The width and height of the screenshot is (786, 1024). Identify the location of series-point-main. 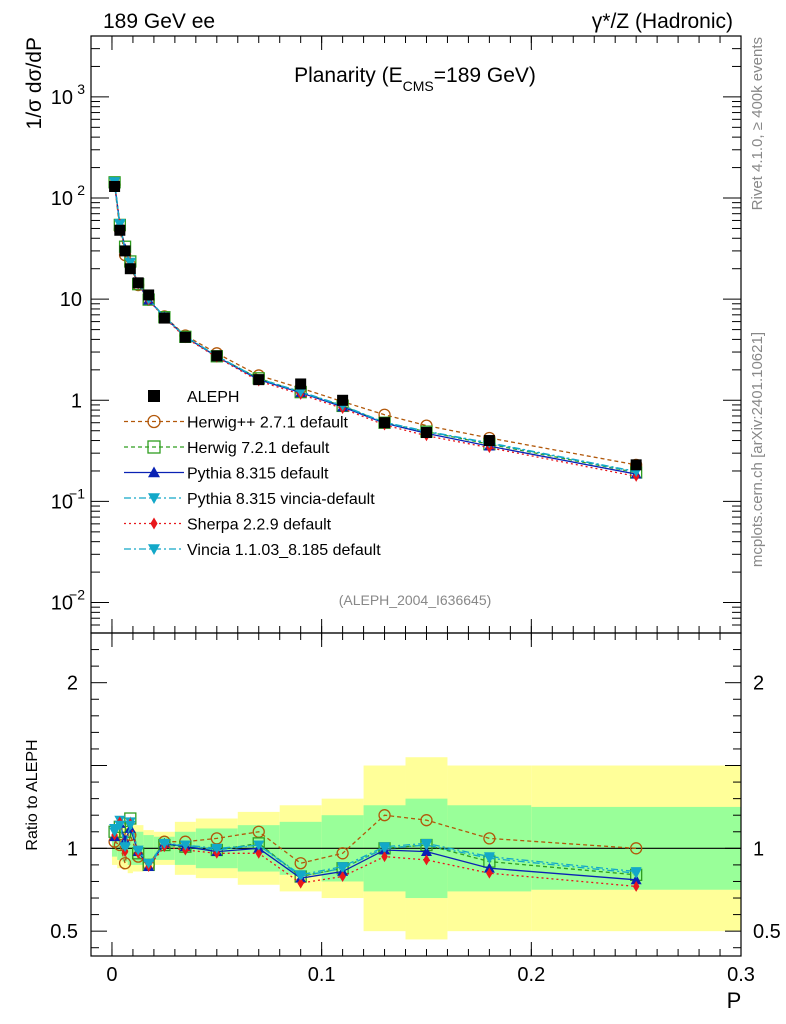
(301, 392).